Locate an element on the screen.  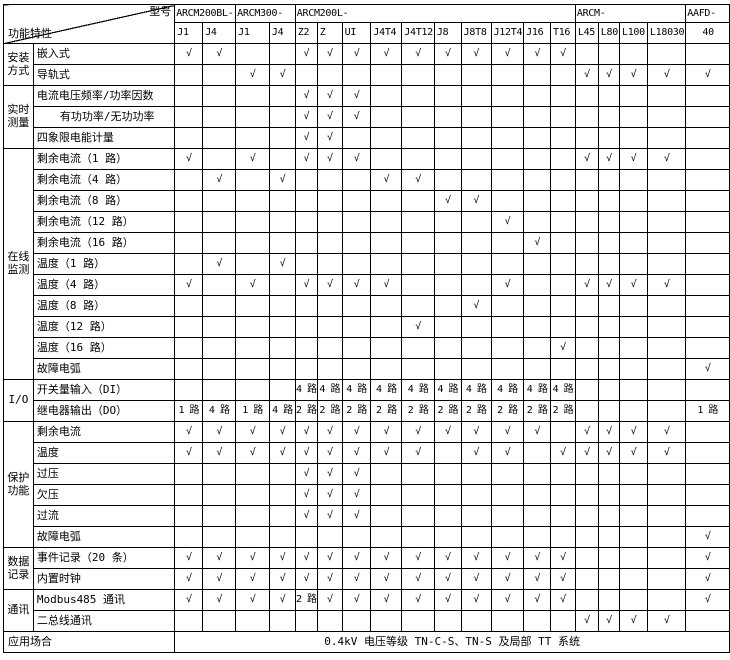
model-column-header: J16 is located at coordinates (537, 33).